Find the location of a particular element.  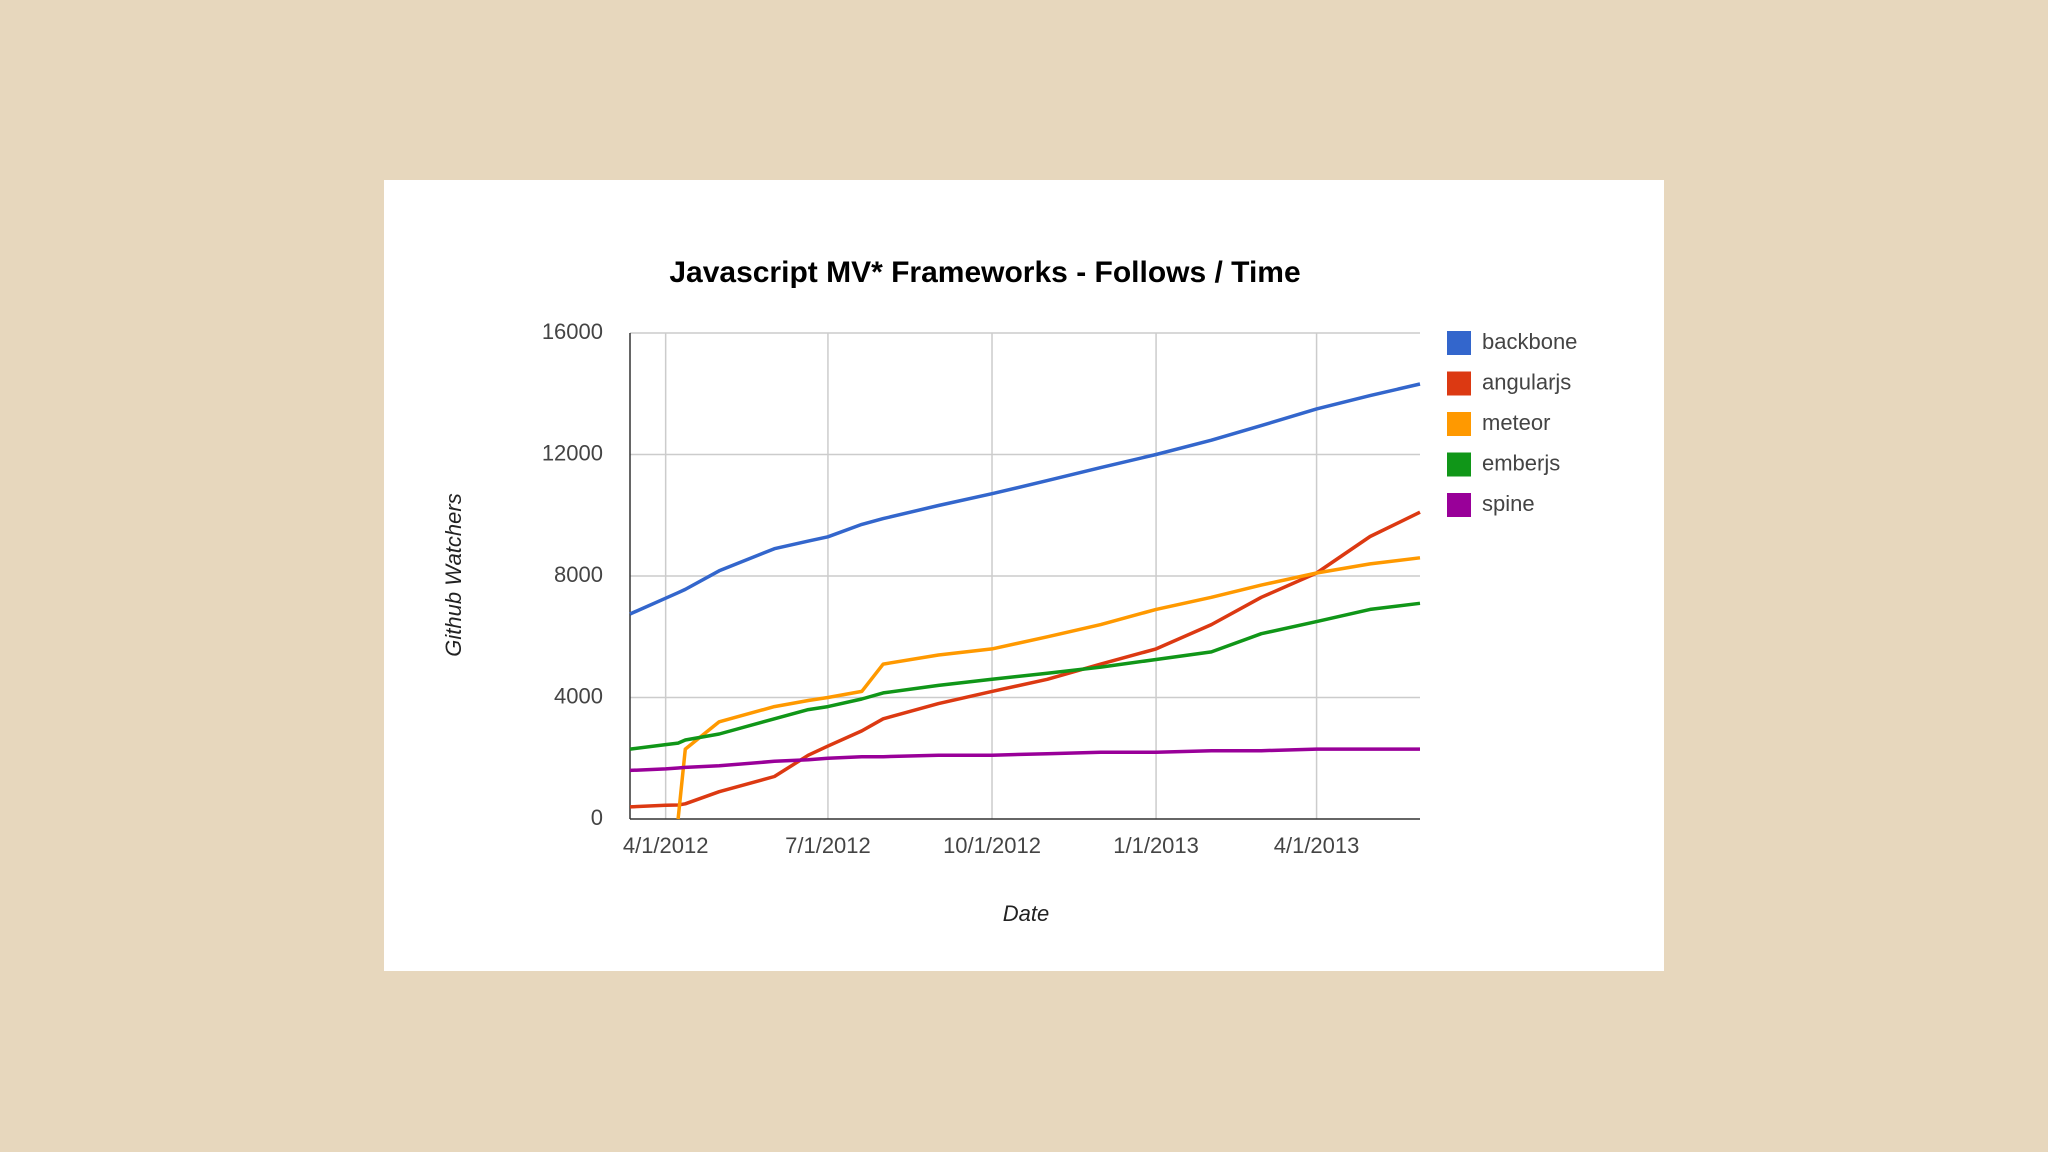

y-tick-label: 16000 is located at coordinates (572, 331).